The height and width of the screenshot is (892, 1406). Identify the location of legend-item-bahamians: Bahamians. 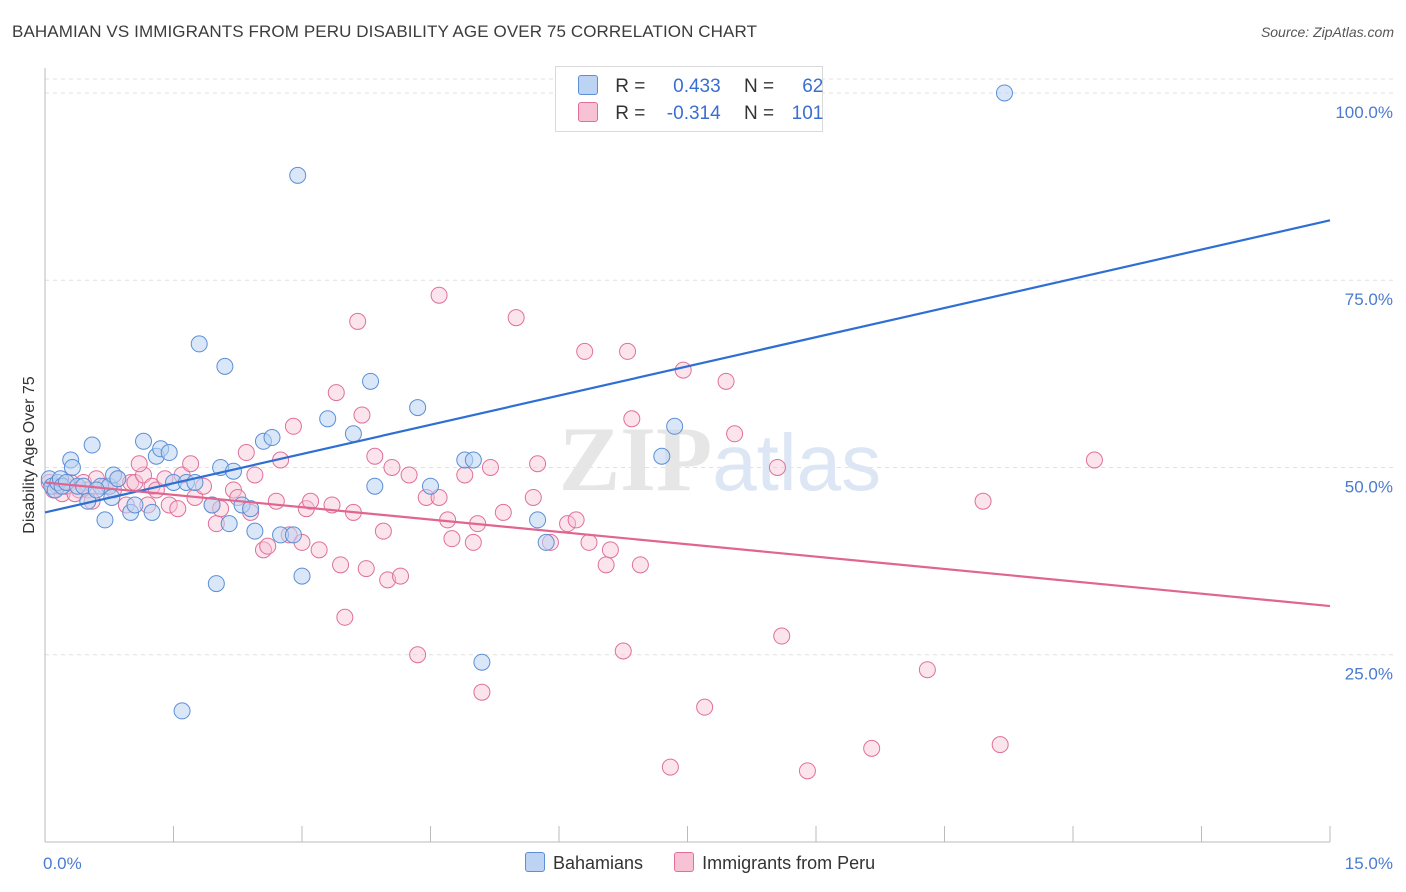
(584, 863).